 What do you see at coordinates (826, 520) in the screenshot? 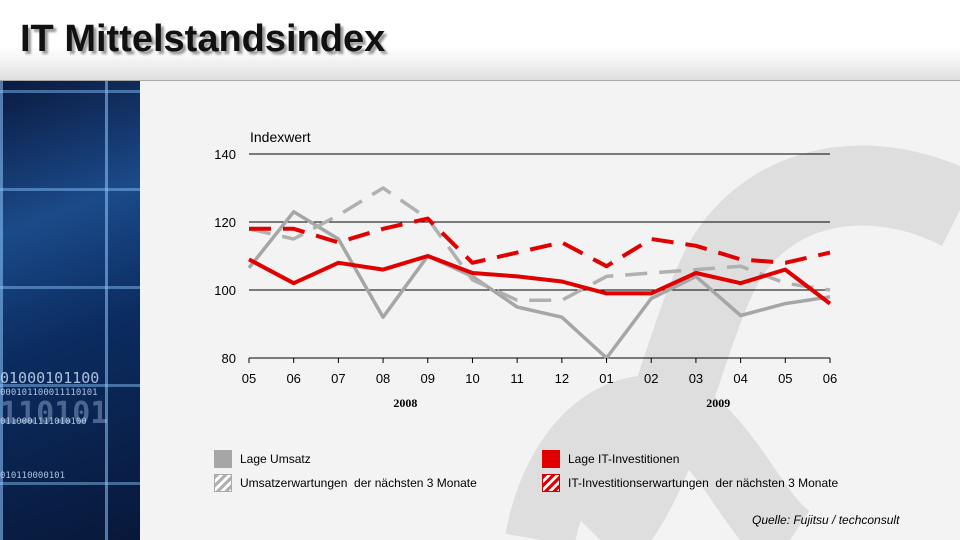
I see `source-note: Quelle: Fujitsu / techconsult` at bounding box center [826, 520].